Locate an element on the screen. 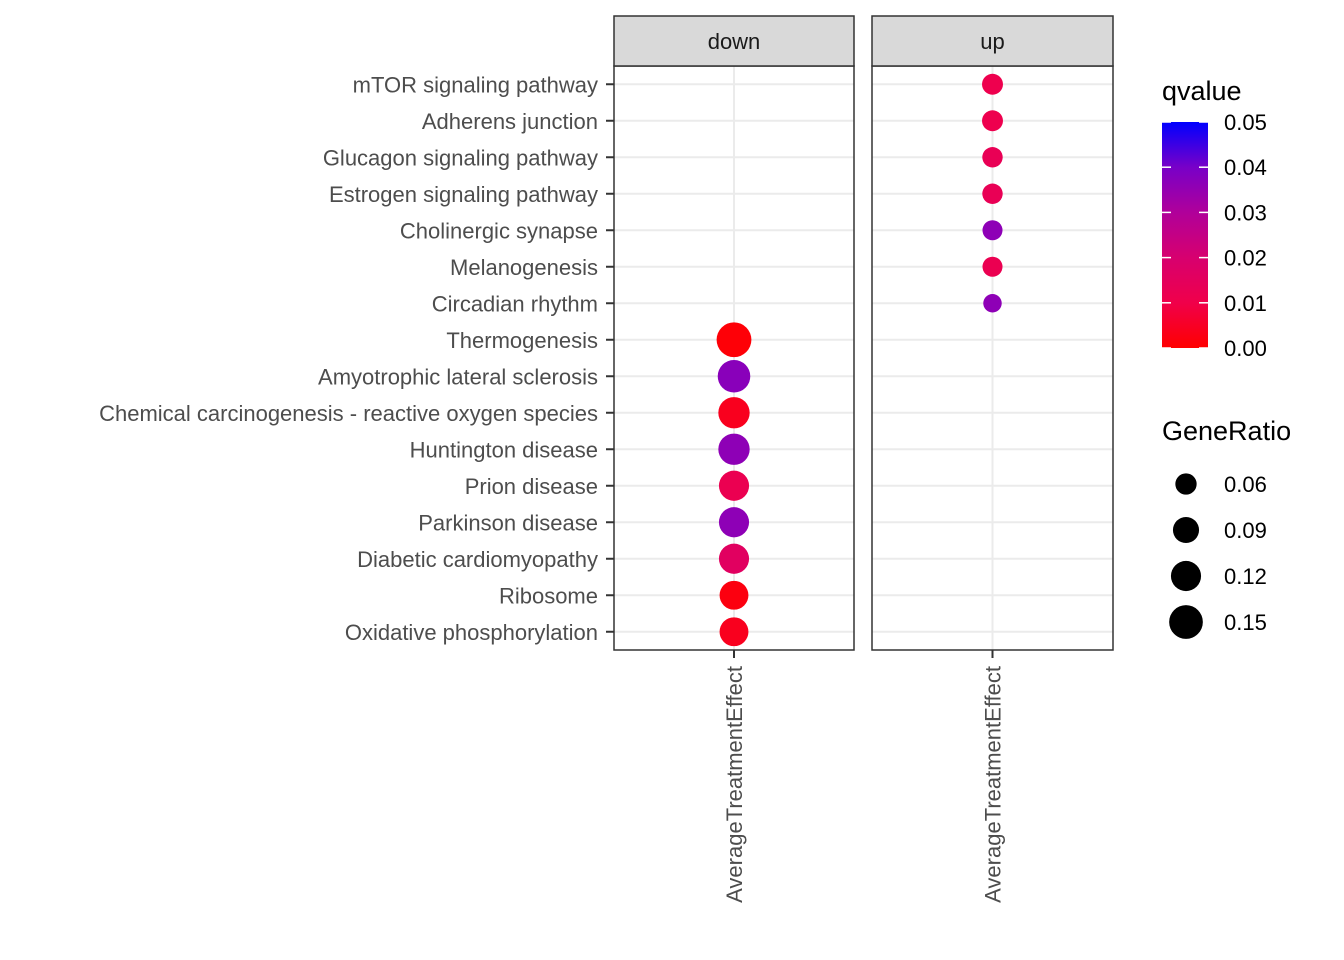 This screenshot has height=960, width=1344. generatio-legend: GeneRatio 0.06 0.09 0.12 0.15 is located at coordinates (1226, 527).